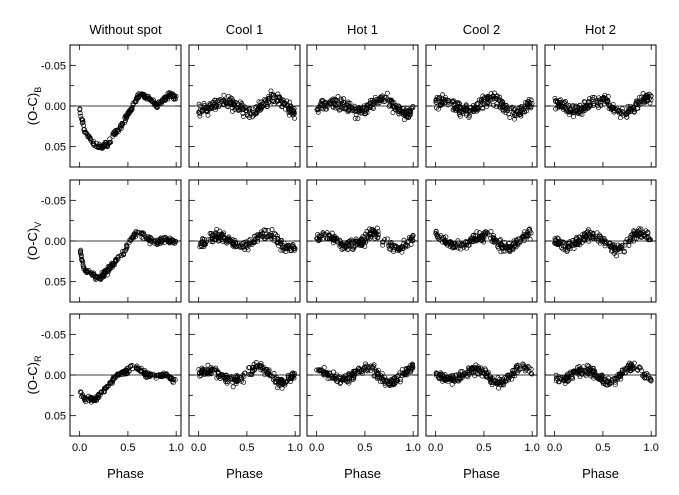 This screenshot has height=495, width=679. I want to click on scatter-panel, so click(244, 106).